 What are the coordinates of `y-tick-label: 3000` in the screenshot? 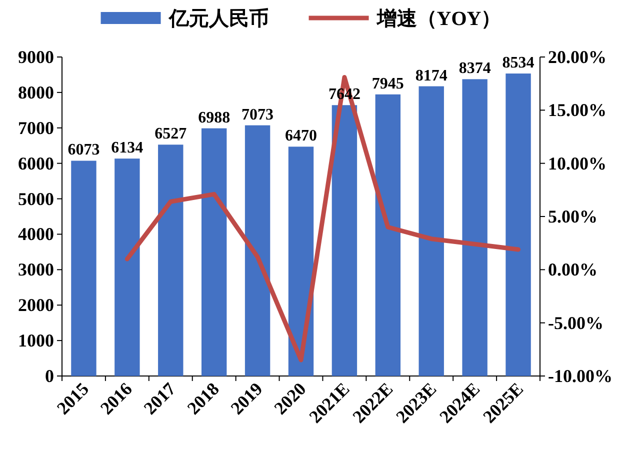 It's located at (36, 270).